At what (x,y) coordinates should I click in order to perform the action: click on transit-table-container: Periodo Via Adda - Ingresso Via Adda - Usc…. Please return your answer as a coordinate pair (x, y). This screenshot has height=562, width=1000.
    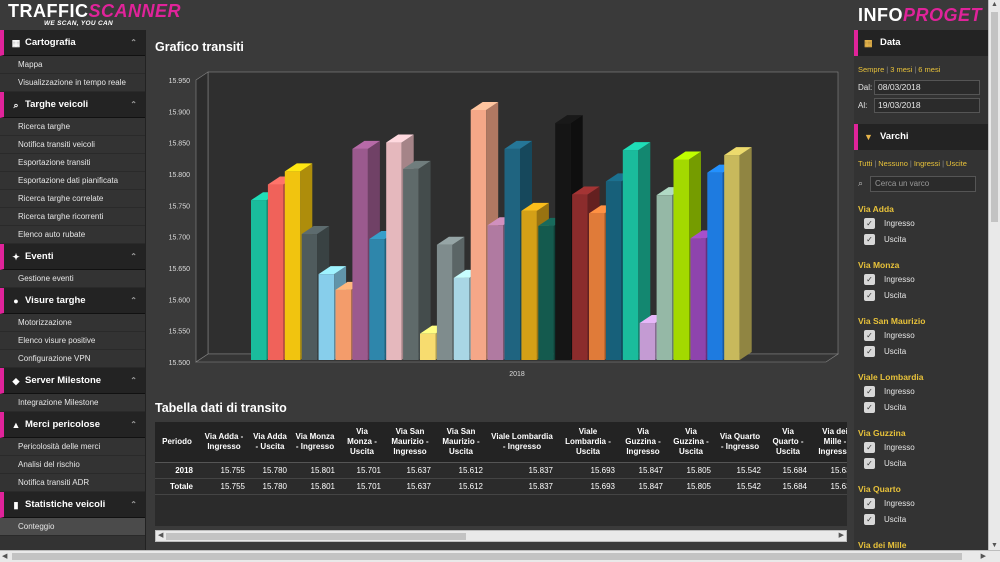
    Looking at the image, I should click on (501, 474).